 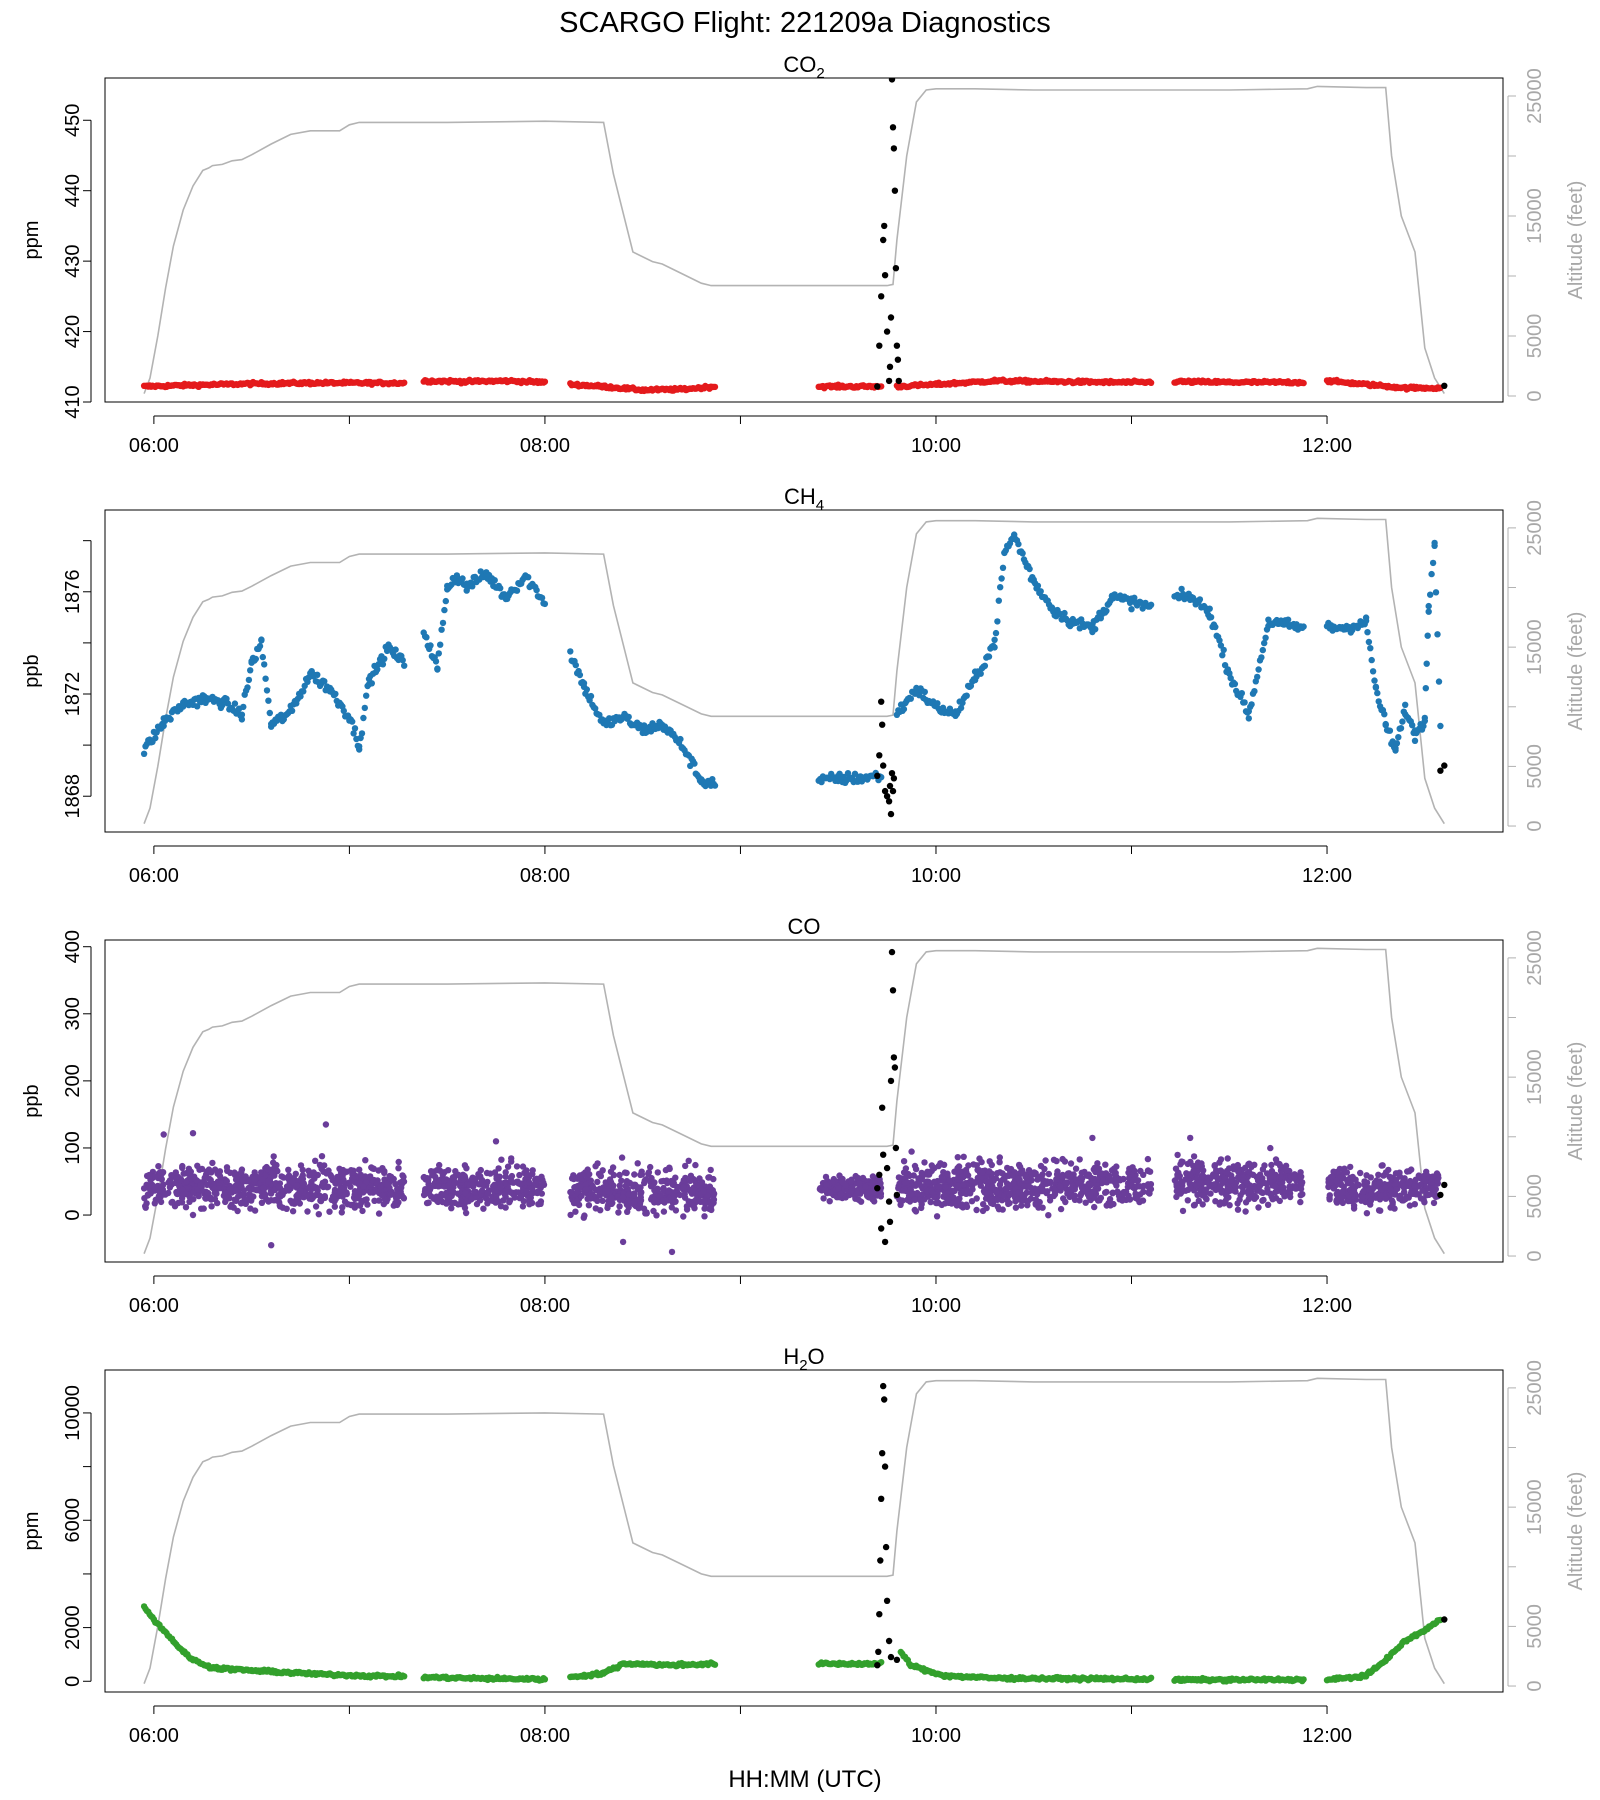 What do you see at coordinates (1535, 1196) in the screenshot?
I see `altitude-tick-label: 5000` at bounding box center [1535, 1196].